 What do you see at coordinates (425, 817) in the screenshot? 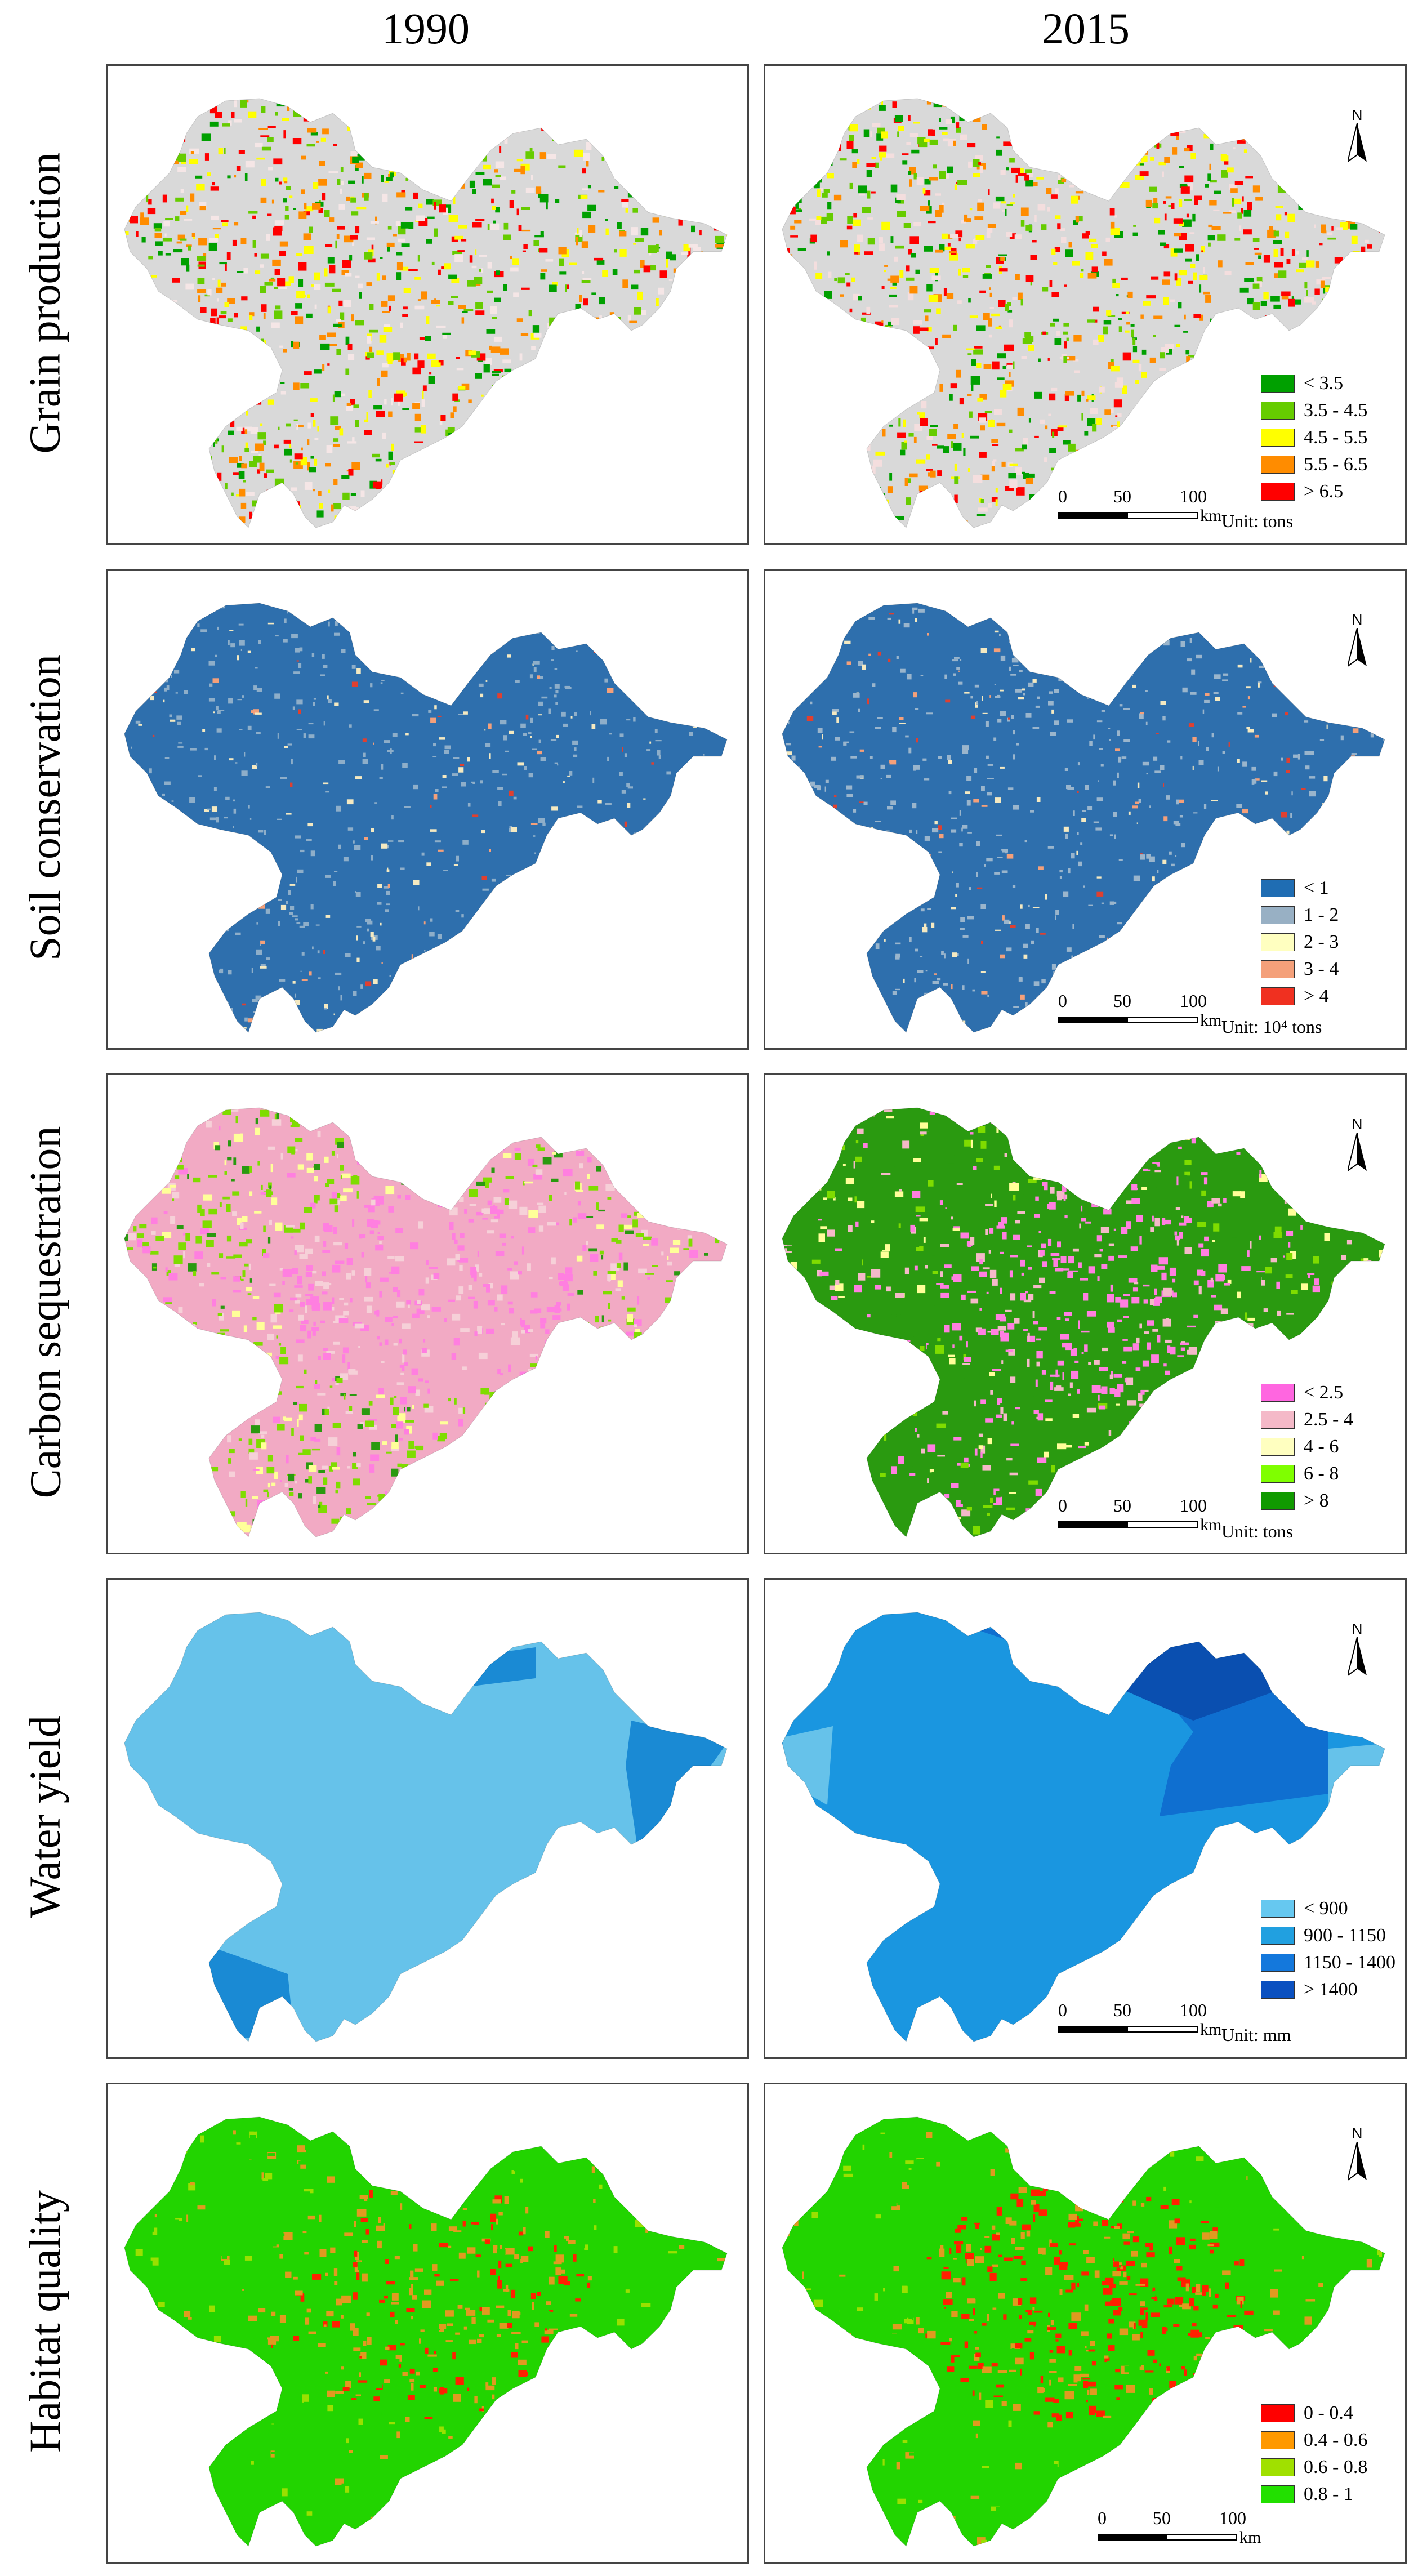
I see `map-base-fill` at bounding box center [425, 817].